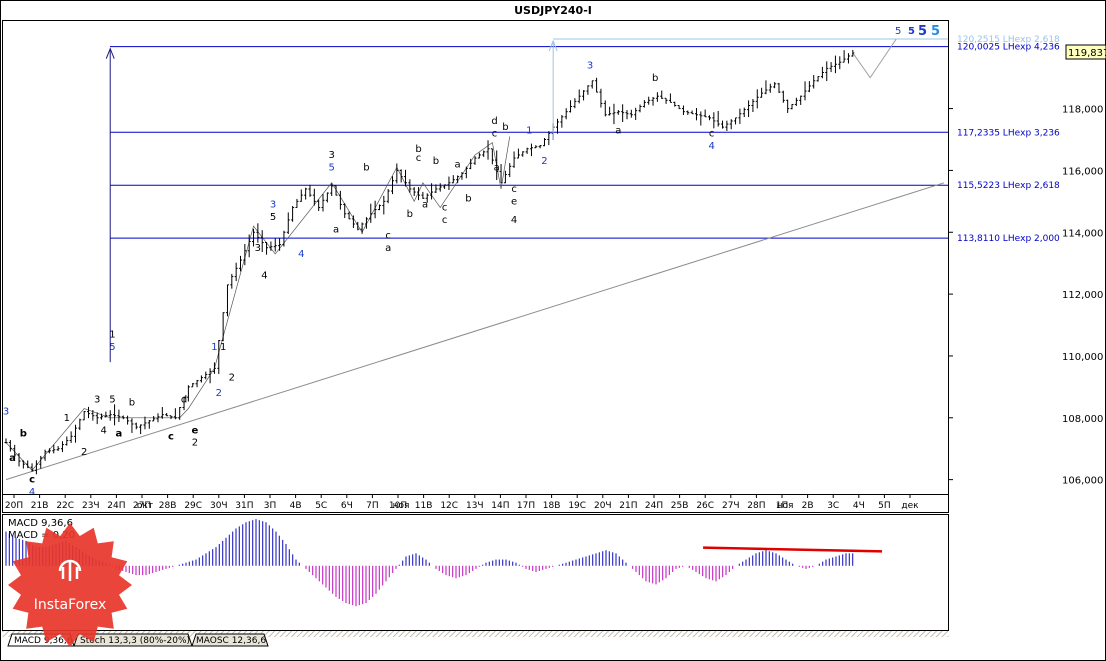 Image resolution: width=1106 pixels, height=661 pixels. What do you see at coordinates (70, 605) in the screenshot?
I see `logo-text: InstaForex` at bounding box center [70, 605].